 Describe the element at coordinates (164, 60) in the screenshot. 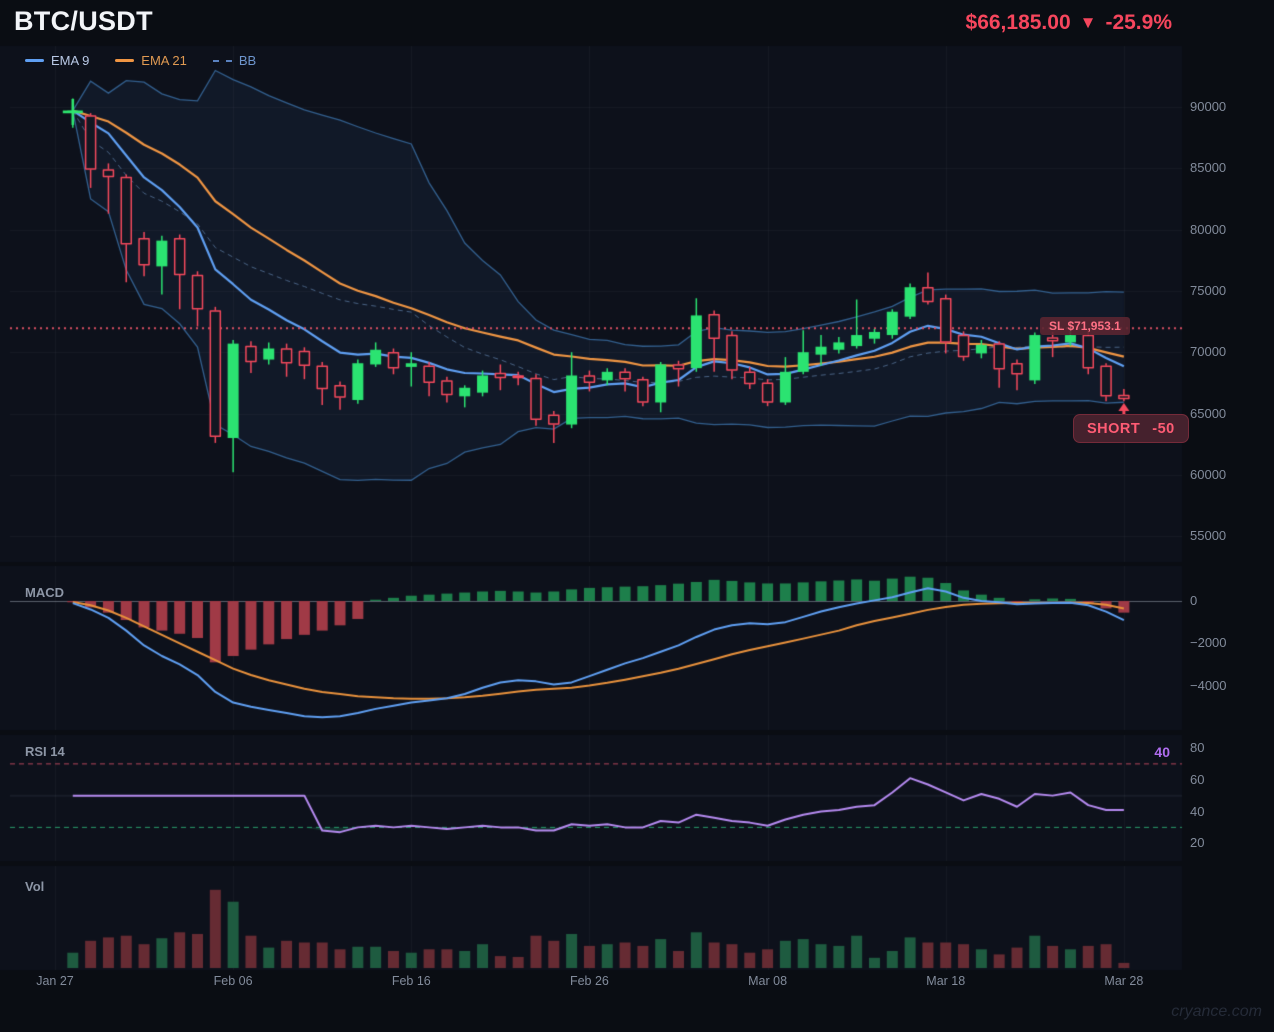

I see `legend-ema21-label: EMA 21` at that location.